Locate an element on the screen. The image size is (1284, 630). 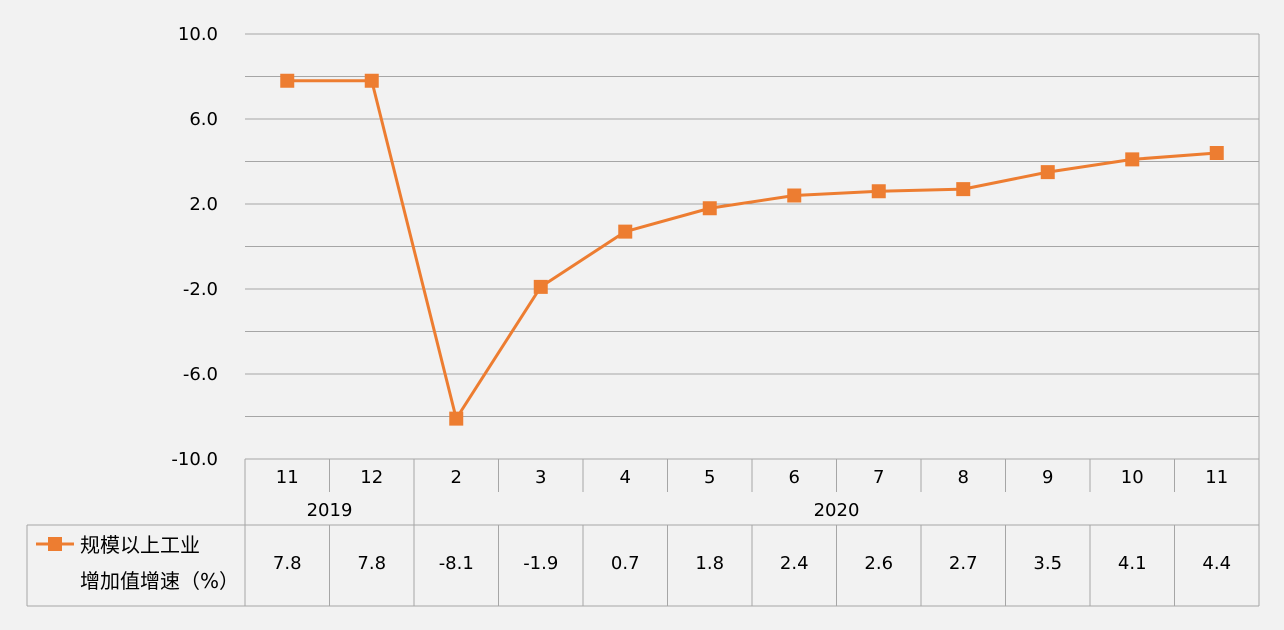
data-label: 2.4 is located at coordinates (794, 563).